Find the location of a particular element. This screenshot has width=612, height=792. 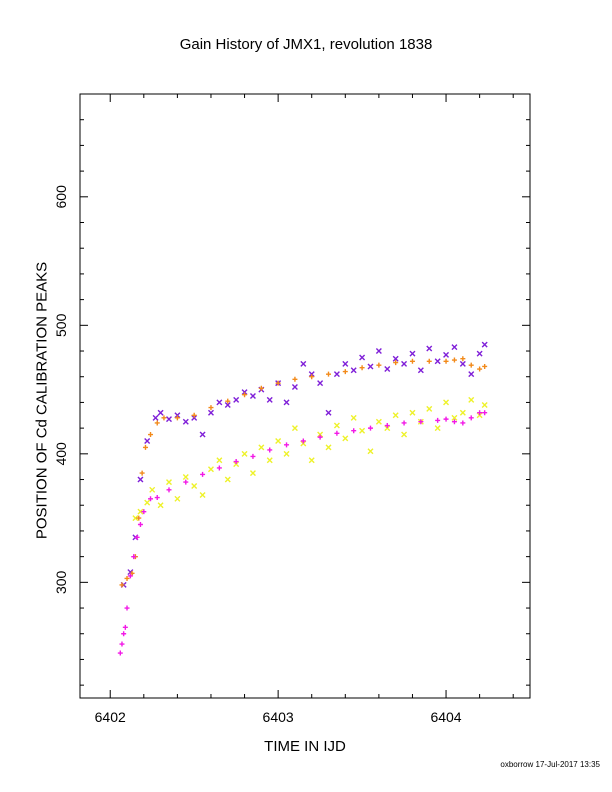

y-tick-label: 600 is located at coordinates (61, 197).